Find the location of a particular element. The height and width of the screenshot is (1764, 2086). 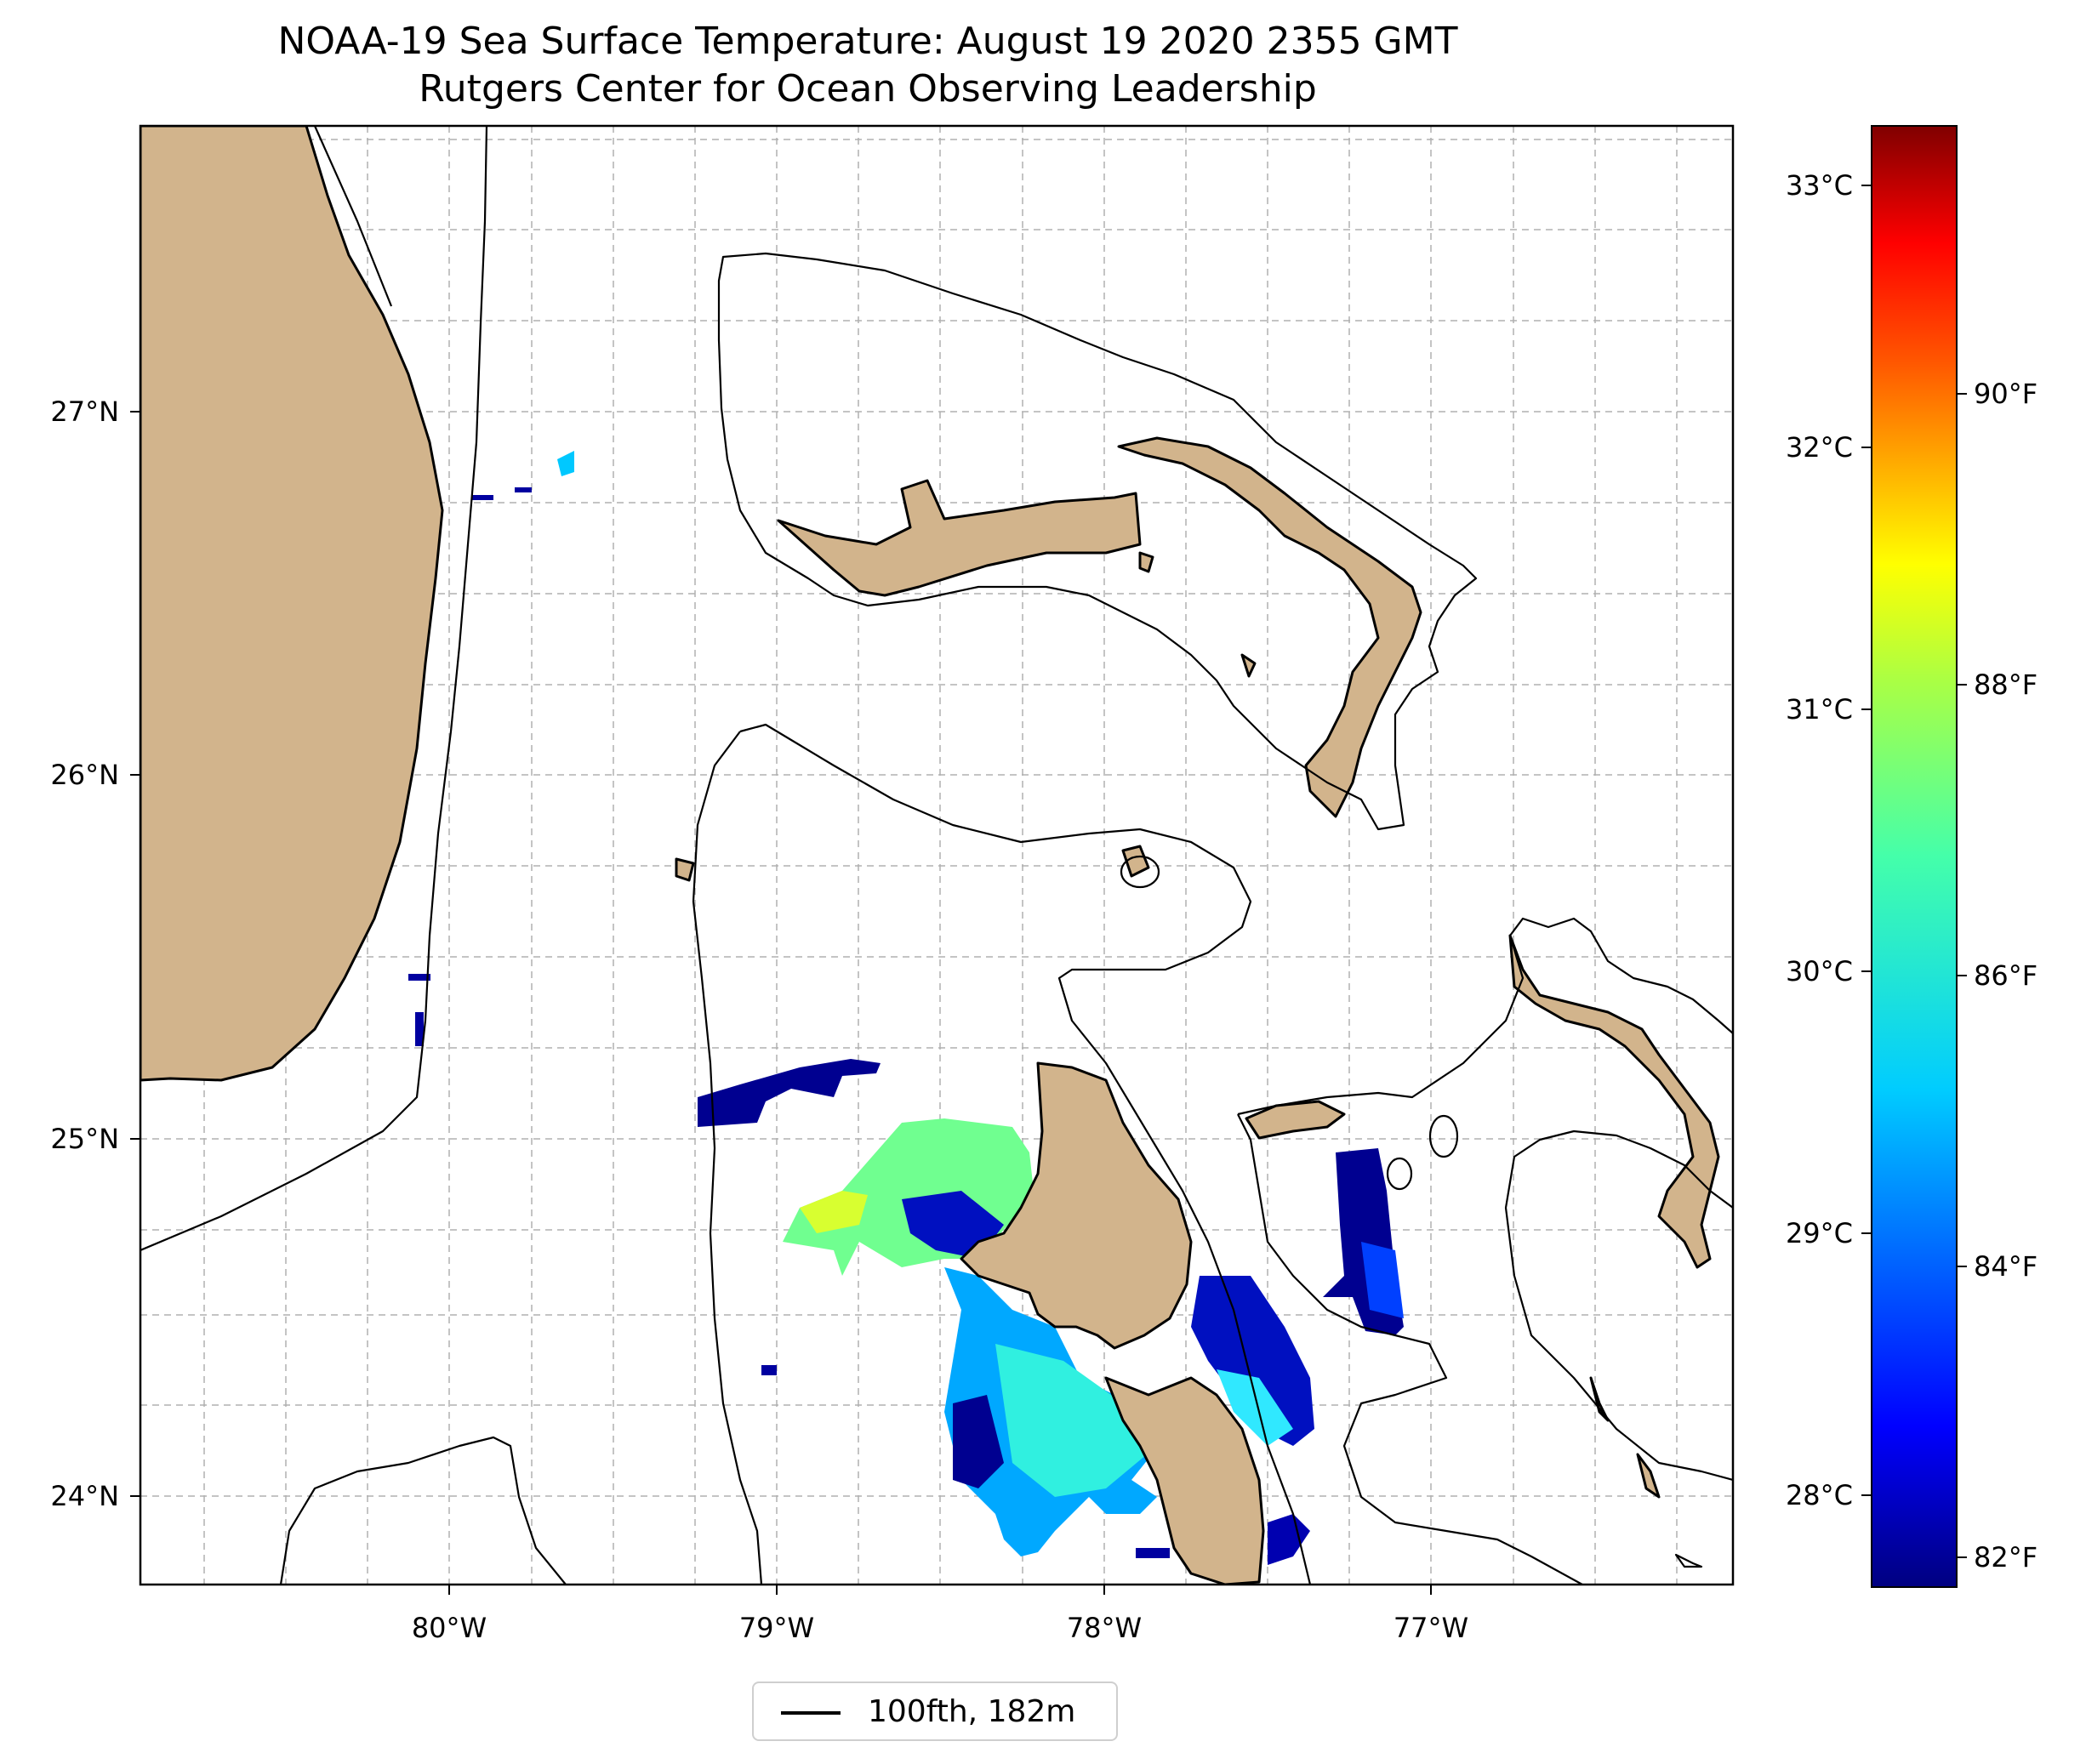

colorbar-c-33: 33°C is located at coordinates (1819, 185).